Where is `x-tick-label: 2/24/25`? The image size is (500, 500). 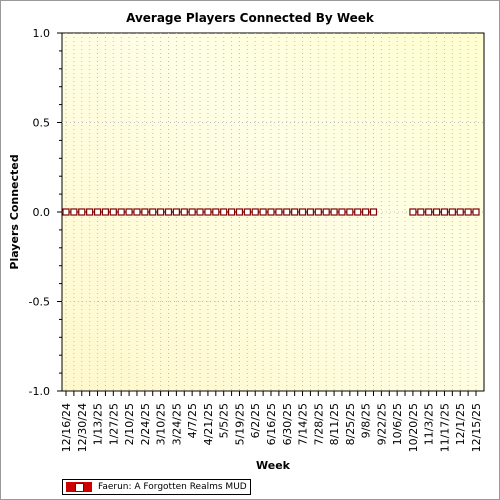 x-tick-label: 2/24/25 is located at coordinates (145, 424).